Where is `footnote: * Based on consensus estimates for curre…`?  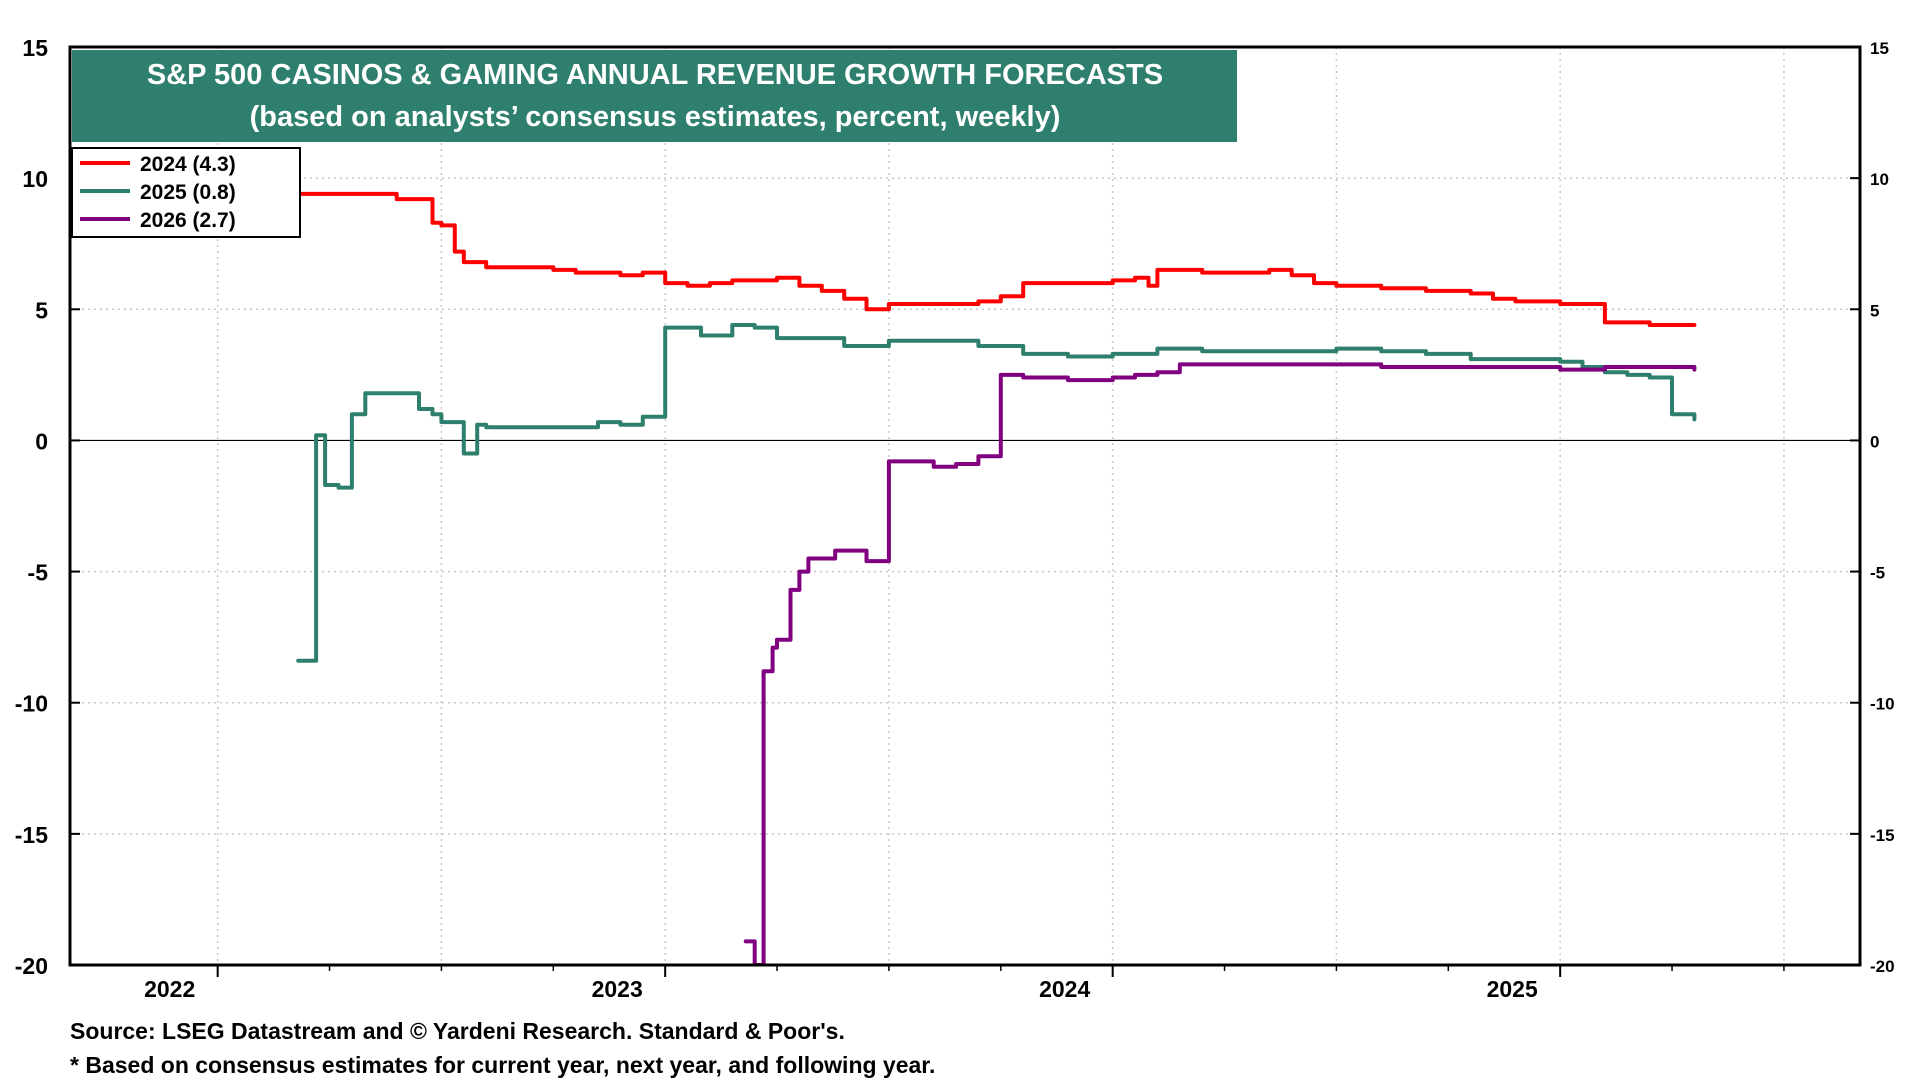 footnote: * Based on consensus estimates for curre… is located at coordinates (503, 1065).